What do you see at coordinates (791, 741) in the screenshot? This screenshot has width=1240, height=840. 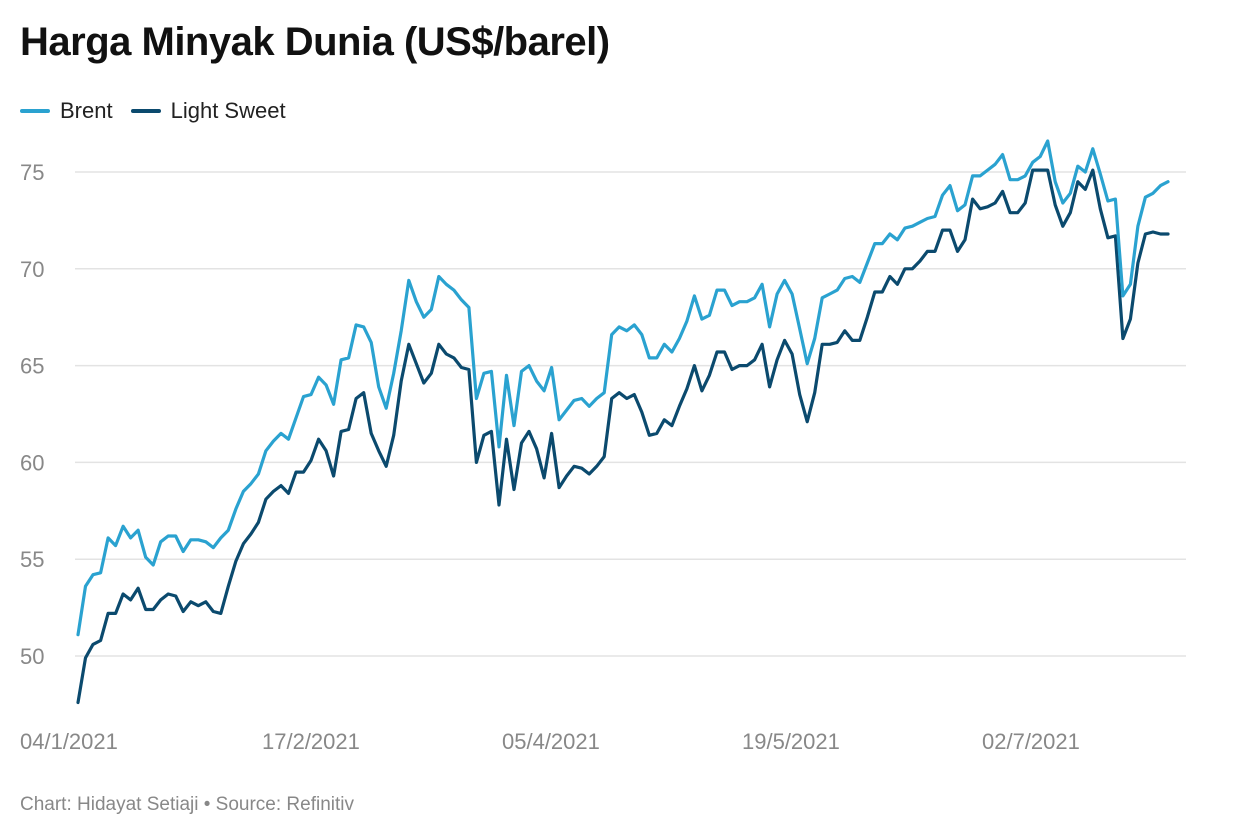 I see `x-tick-label-4: 19/5/2021` at bounding box center [791, 741].